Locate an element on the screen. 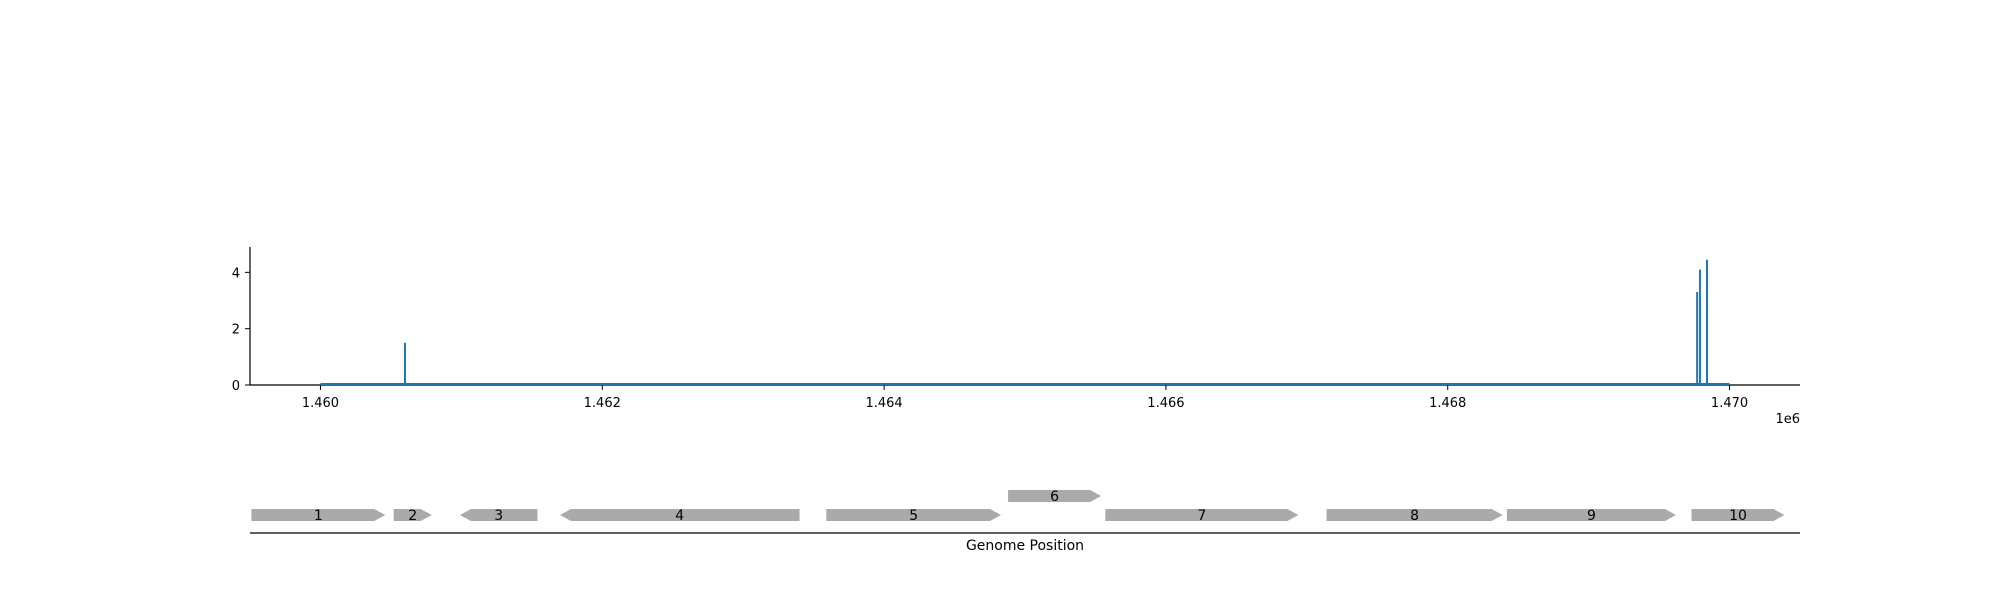 Image resolution: width=2000 pixels, height=600 pixels. gene-label: 2 is located at coordinates (412, 516).